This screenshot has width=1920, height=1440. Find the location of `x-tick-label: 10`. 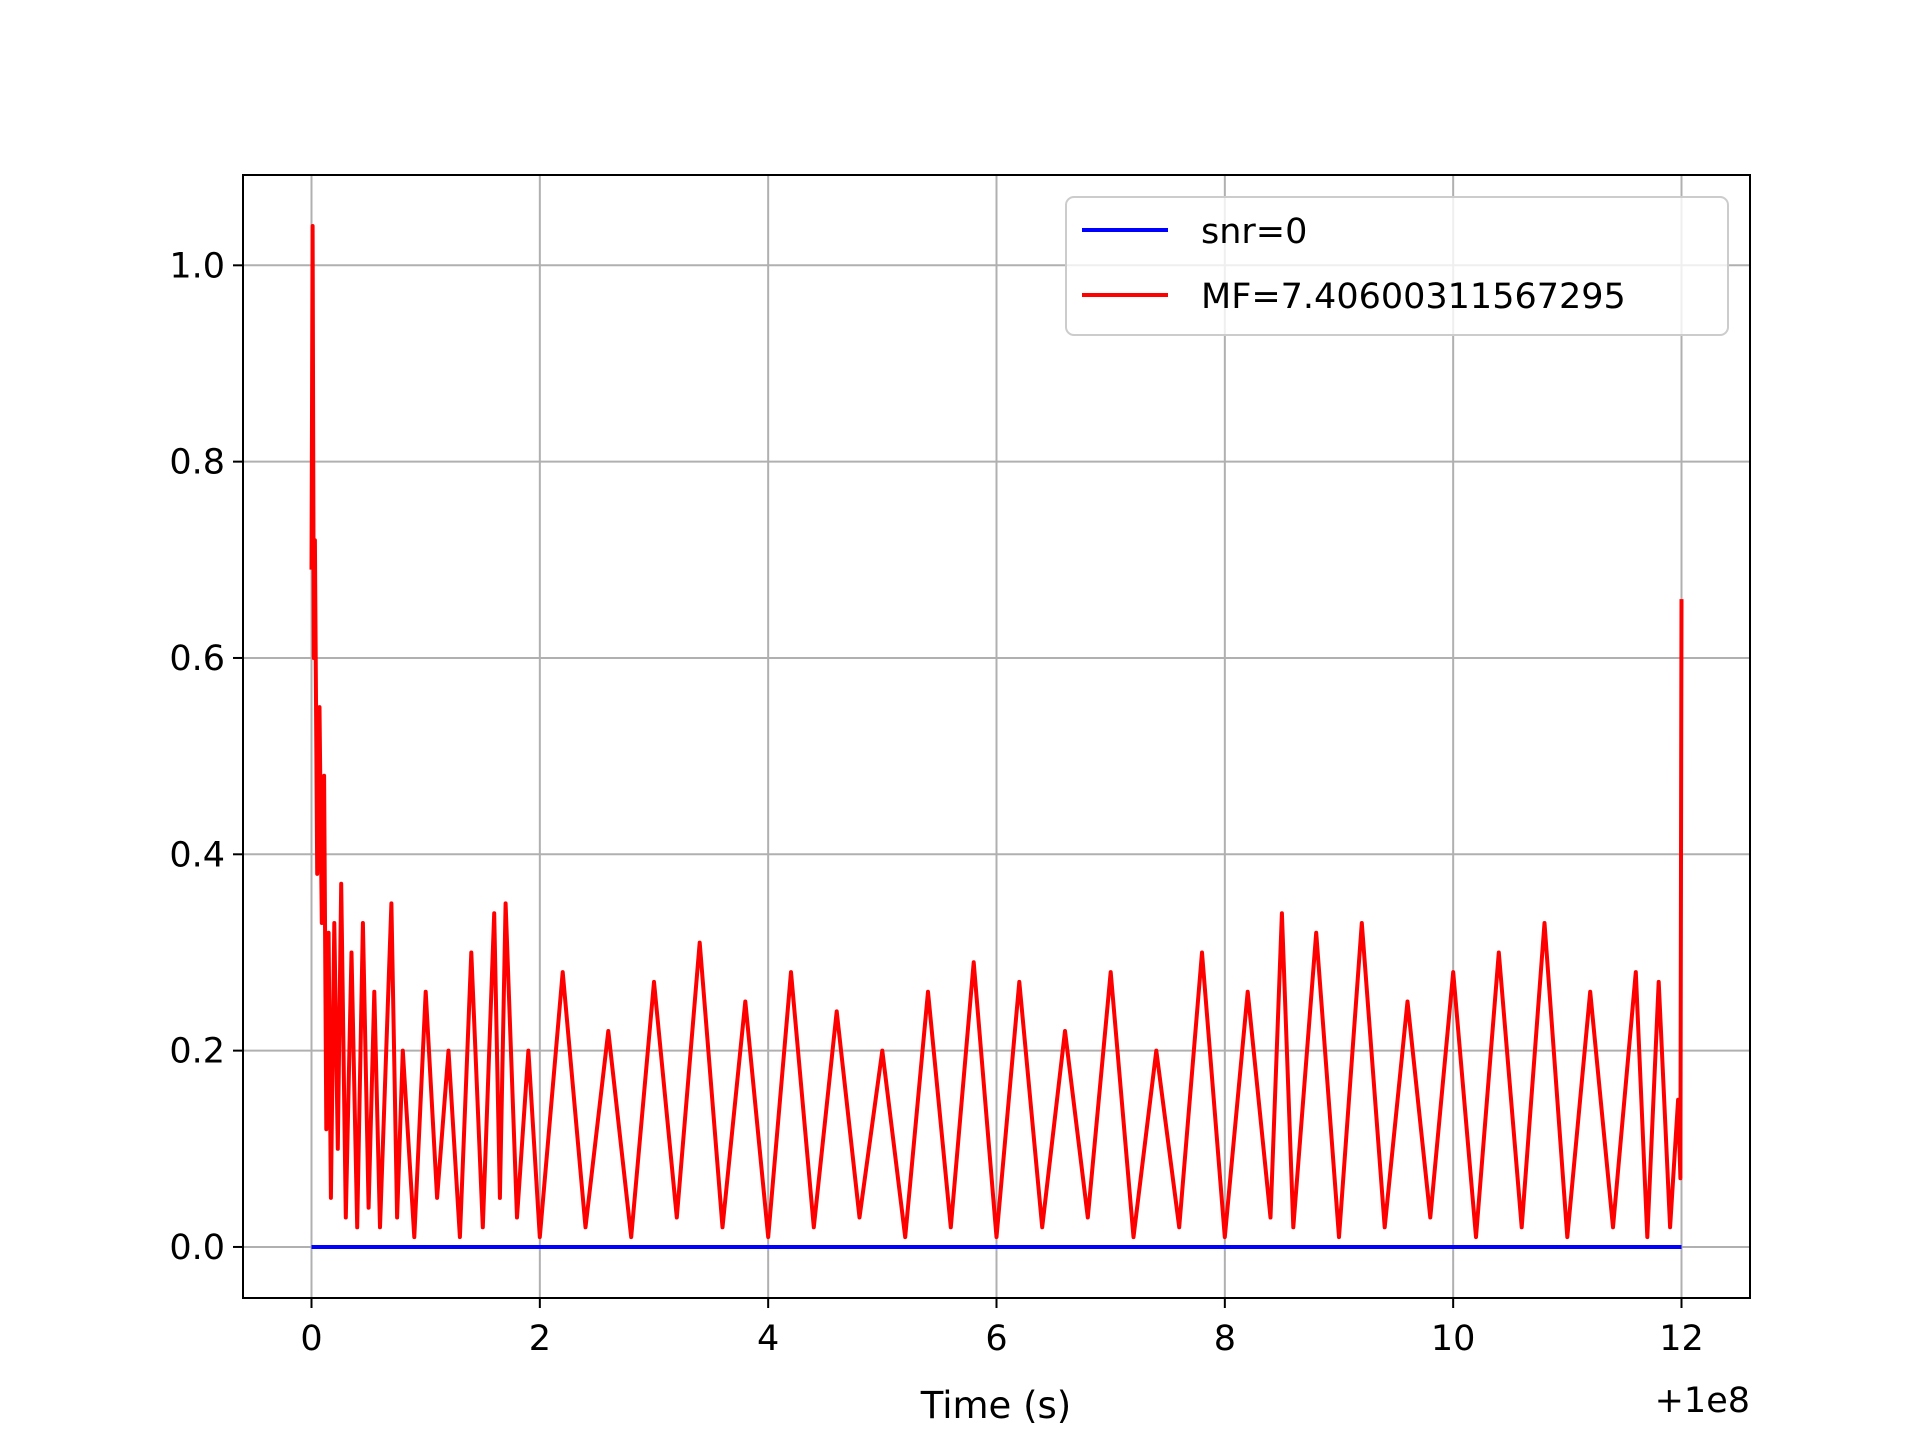

x-tick-label: 10 is located at coordinates (1453, 1339).